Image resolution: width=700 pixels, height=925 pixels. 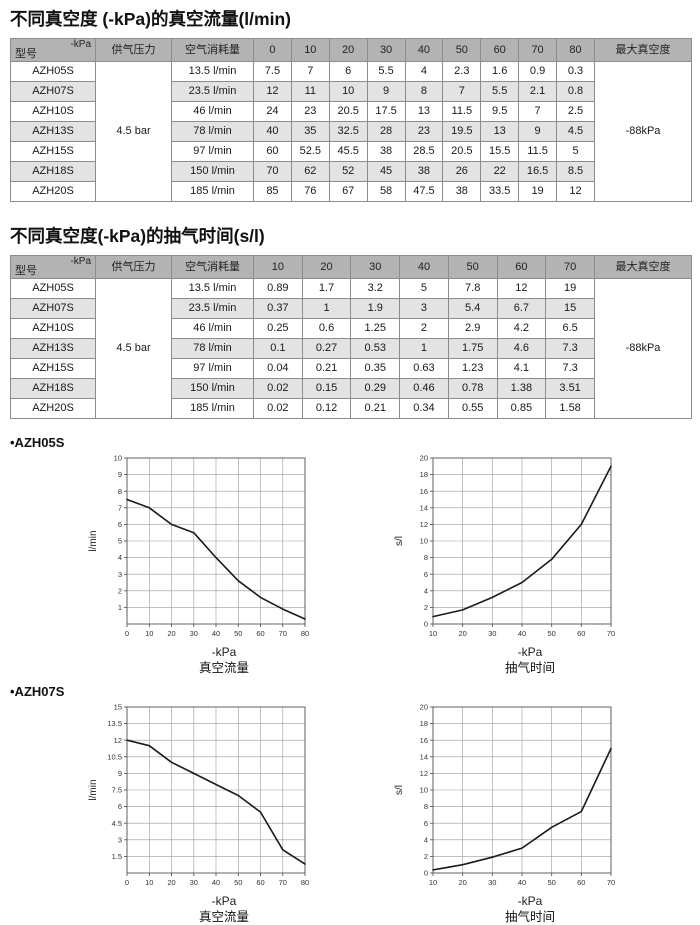 What do you see at coordinates (351, 91) in the screenshot?
I see `table-row: AZH07S 23.5 l/min 12 11 10 9 8 7 5.5 2.1 0.8` at bounding box center [351, 91].